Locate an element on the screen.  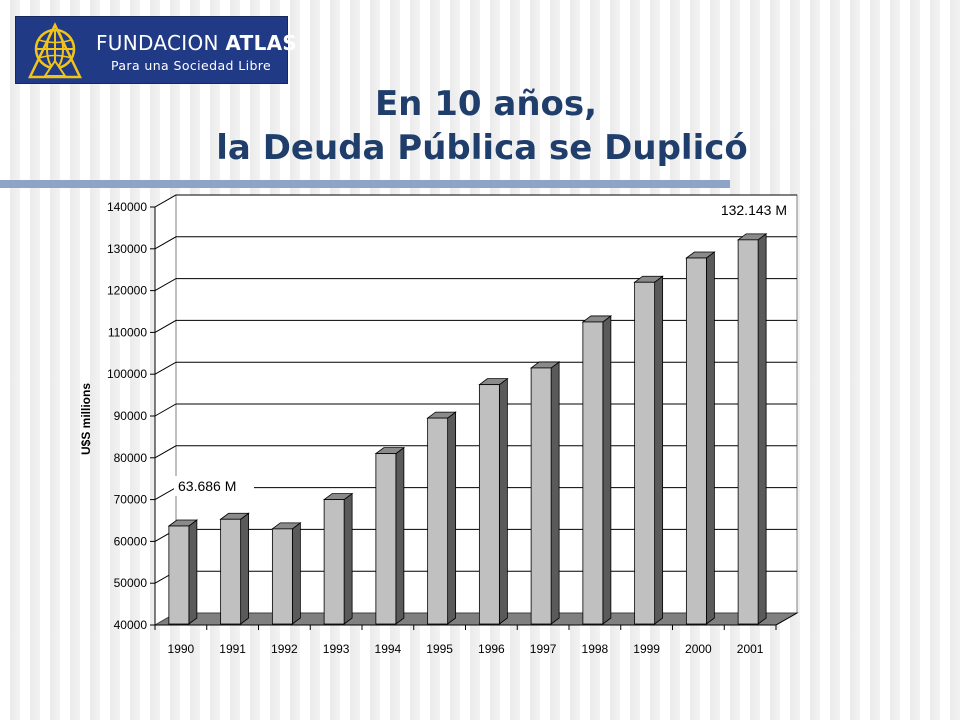
x-tick-label: 2000 is located at coordinates (698, 649).